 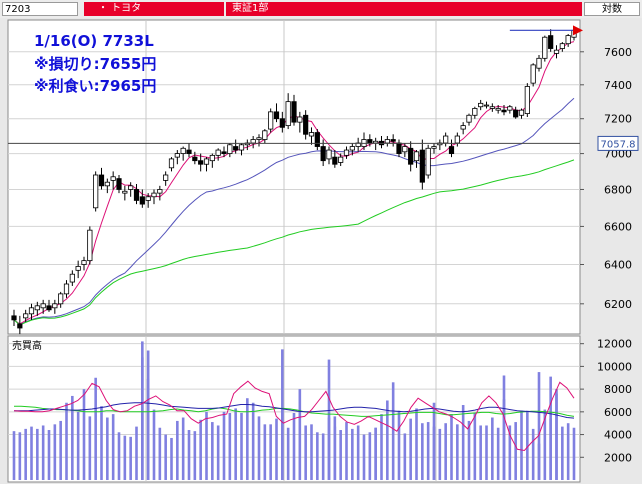 I want to click on volume-tick-label: 4000, so click(x=618, y=435).